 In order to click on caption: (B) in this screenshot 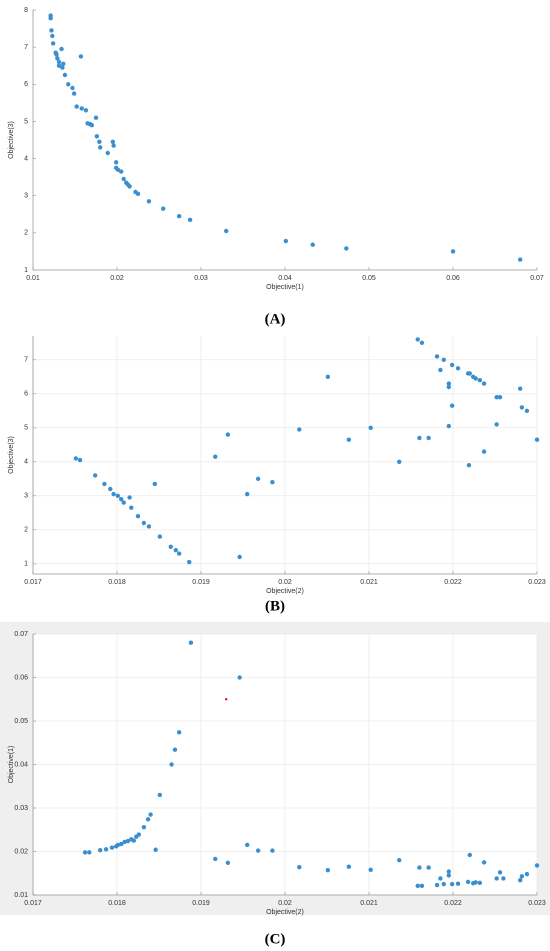, I will do `click(275, 606)`.